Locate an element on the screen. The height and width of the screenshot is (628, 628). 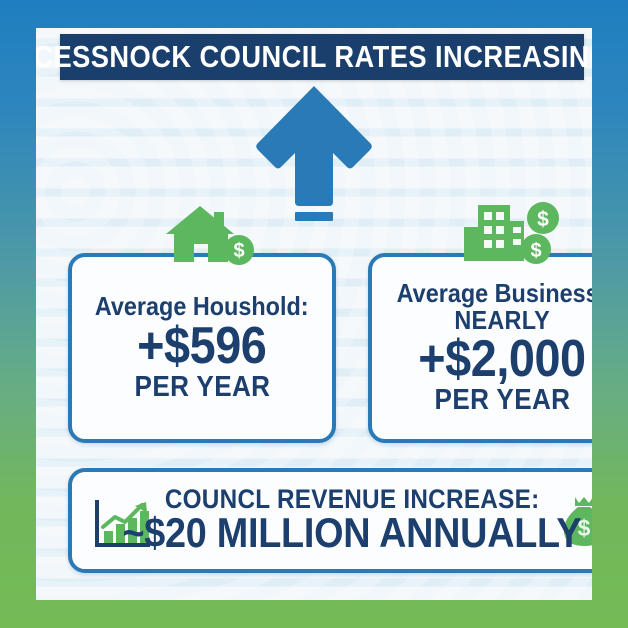
business-period: PER YEAR is located at coordinates (502, 400).